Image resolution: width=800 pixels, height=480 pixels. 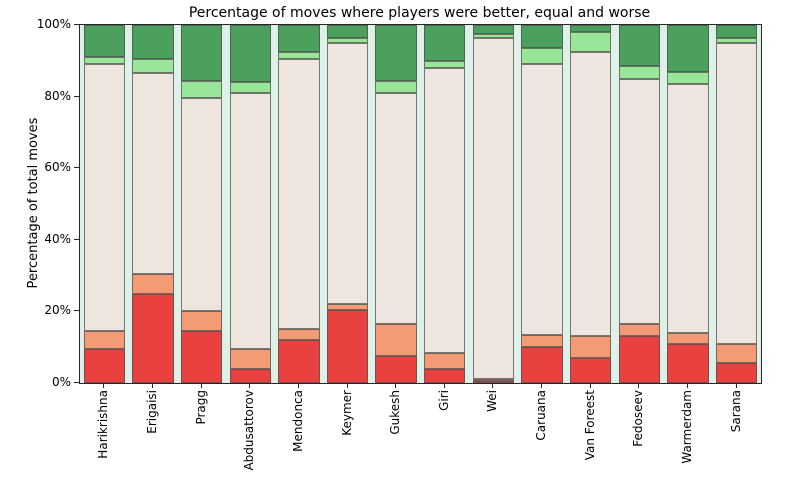 I want to click on segment-slightly-better-caruana, so click(x=542, y=56).